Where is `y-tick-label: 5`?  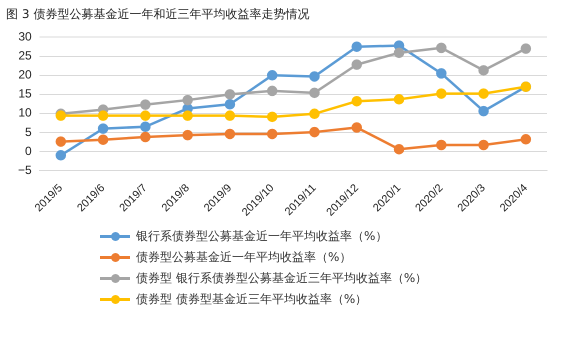 y-tick-label: 5 is located at coordinates (28, 131).